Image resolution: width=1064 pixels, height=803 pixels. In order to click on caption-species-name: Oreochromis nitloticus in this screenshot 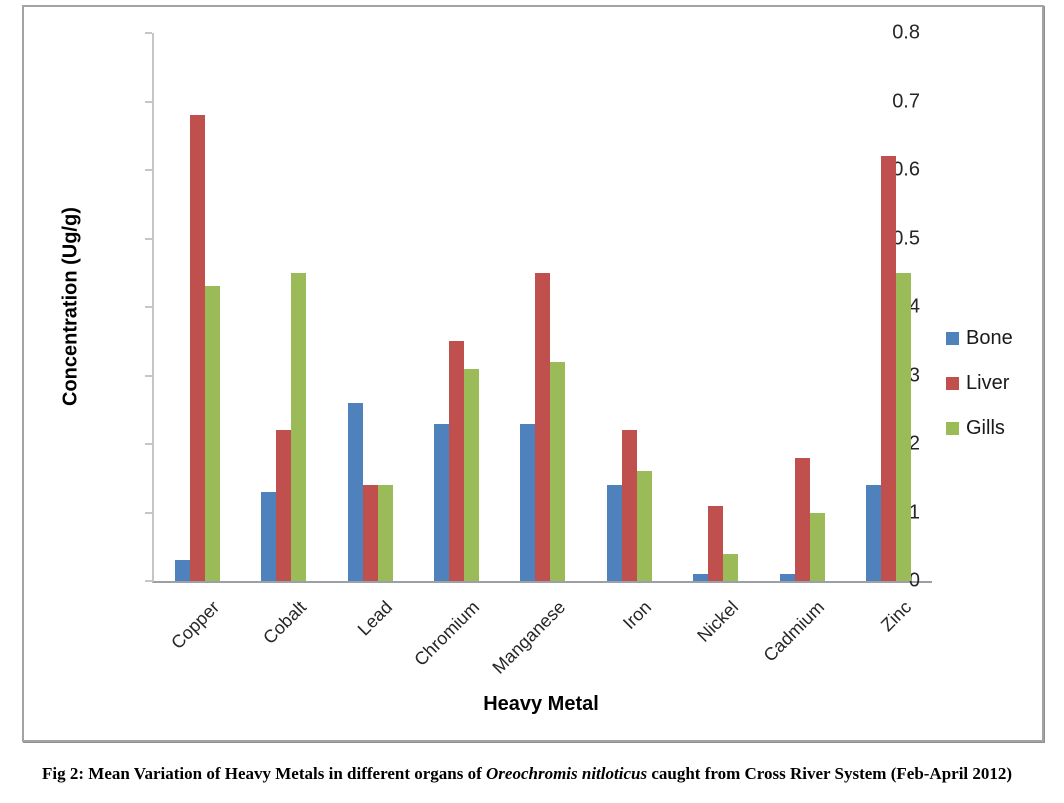, I will do `click(567, 773)`.